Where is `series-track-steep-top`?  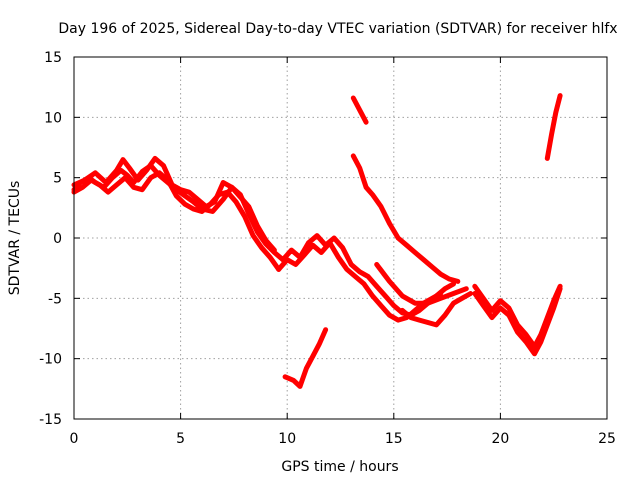
series-track-steep-top is located at coordinates (359, 110).